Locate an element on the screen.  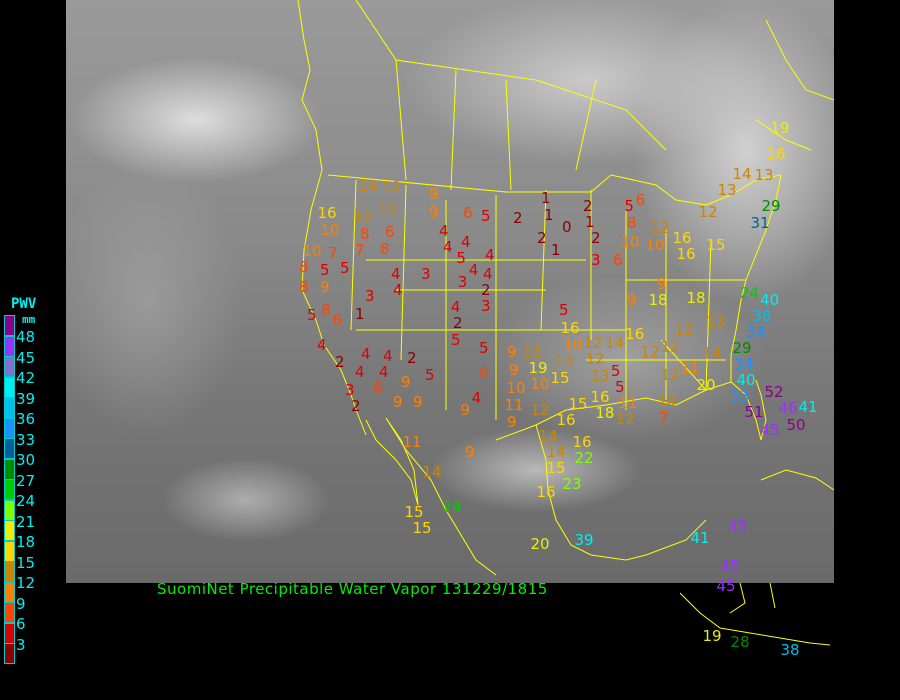
station-pwv-value: 7 is located at coordinates (333, 252).